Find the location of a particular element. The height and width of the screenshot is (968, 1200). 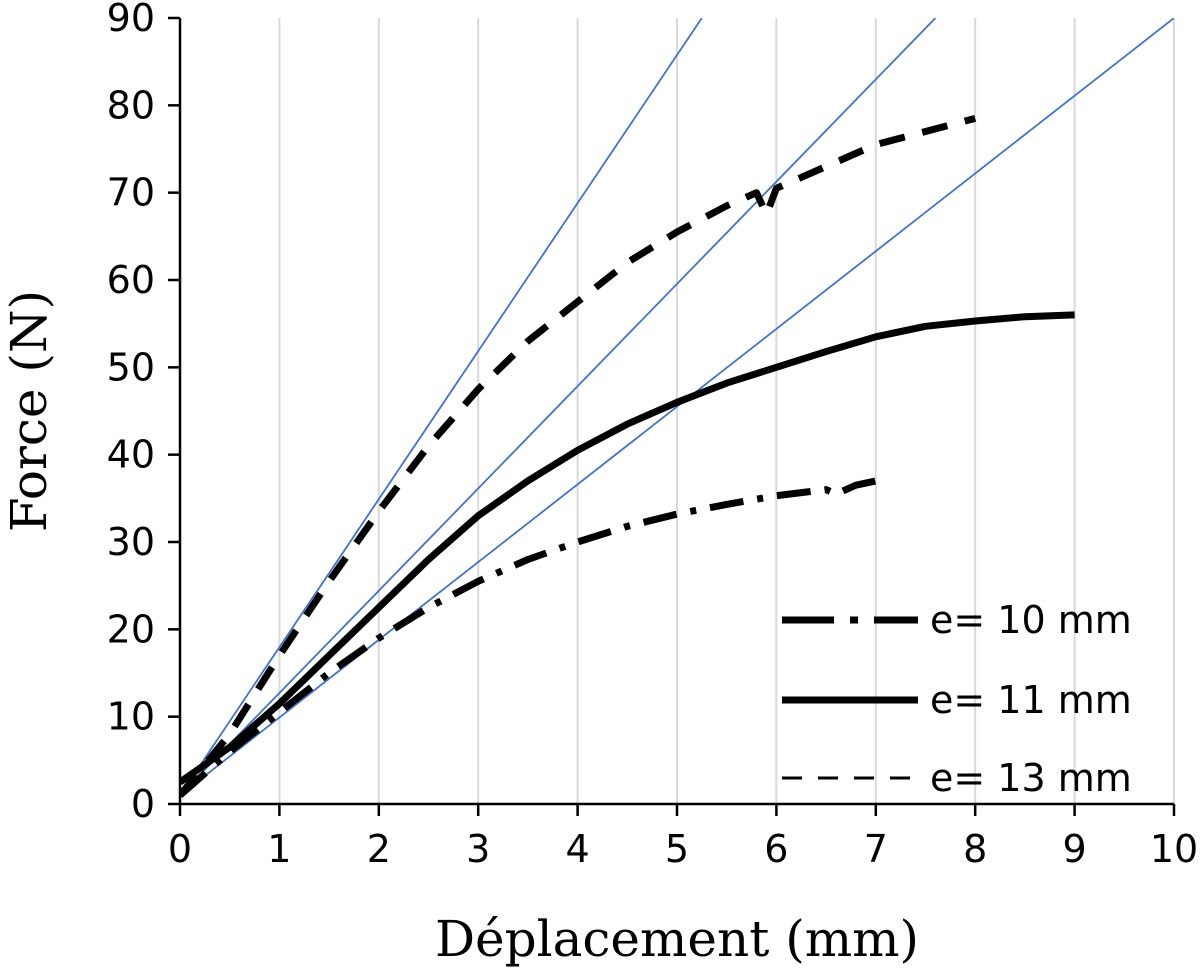

y-tick-label: 60 is located at coordinates (131, 280).